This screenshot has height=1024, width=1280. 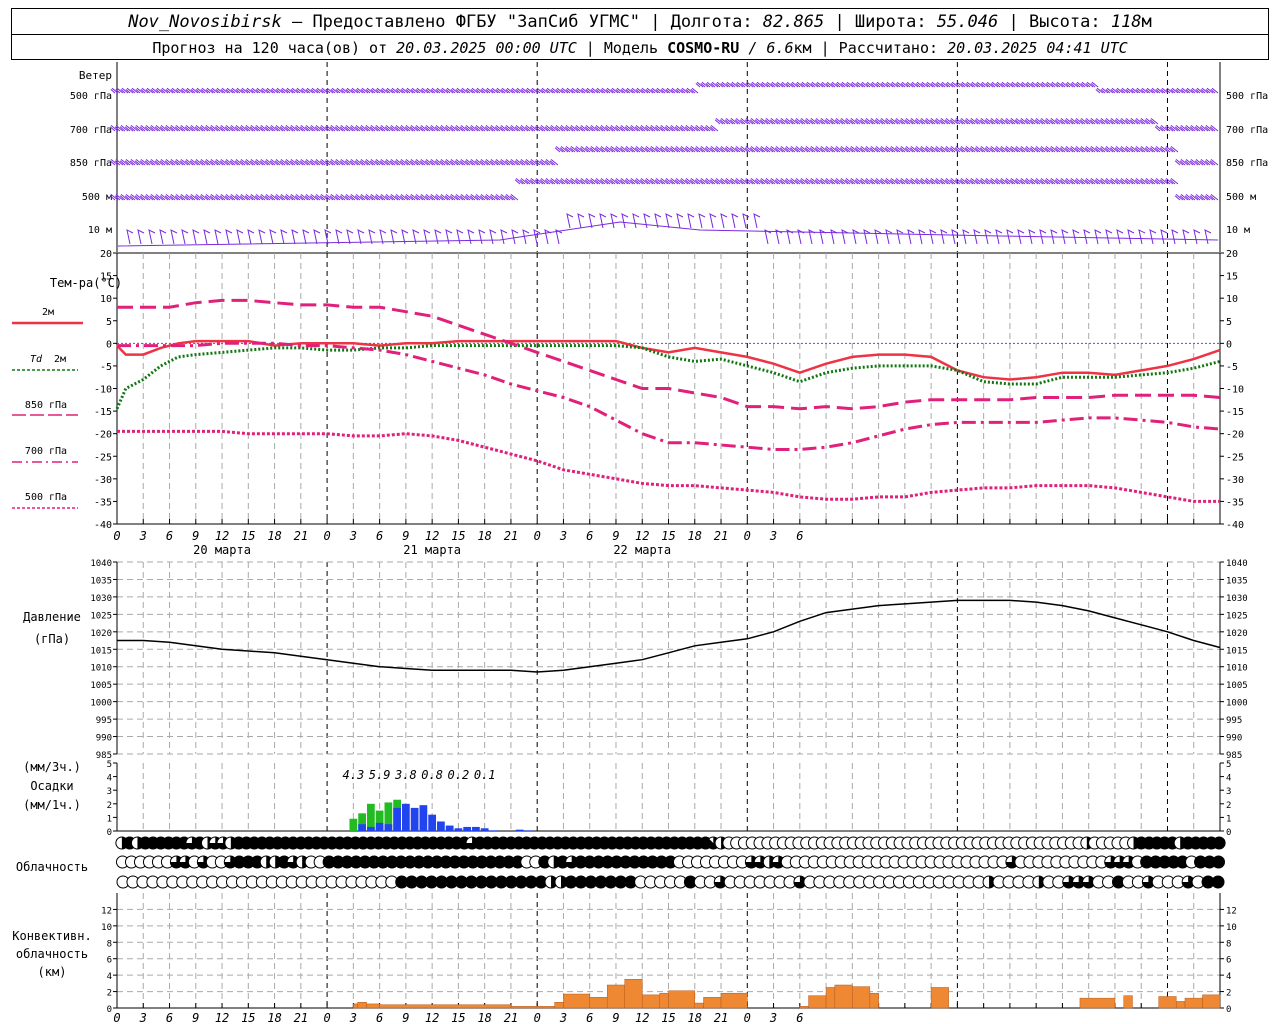 I want to click on y-tick-label: 1015, so click(x=1237, y=651).